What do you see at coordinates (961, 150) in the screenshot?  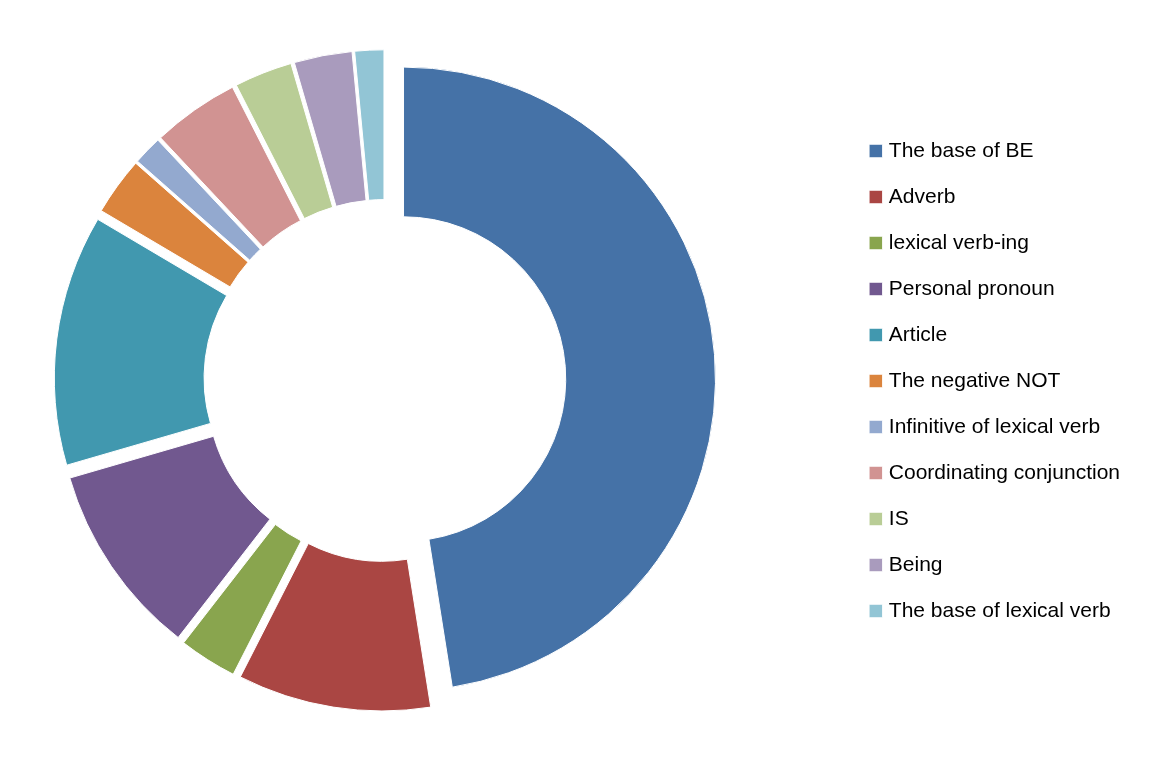 I see `legend-label: The base of BE` at bounding box center [961, 150].